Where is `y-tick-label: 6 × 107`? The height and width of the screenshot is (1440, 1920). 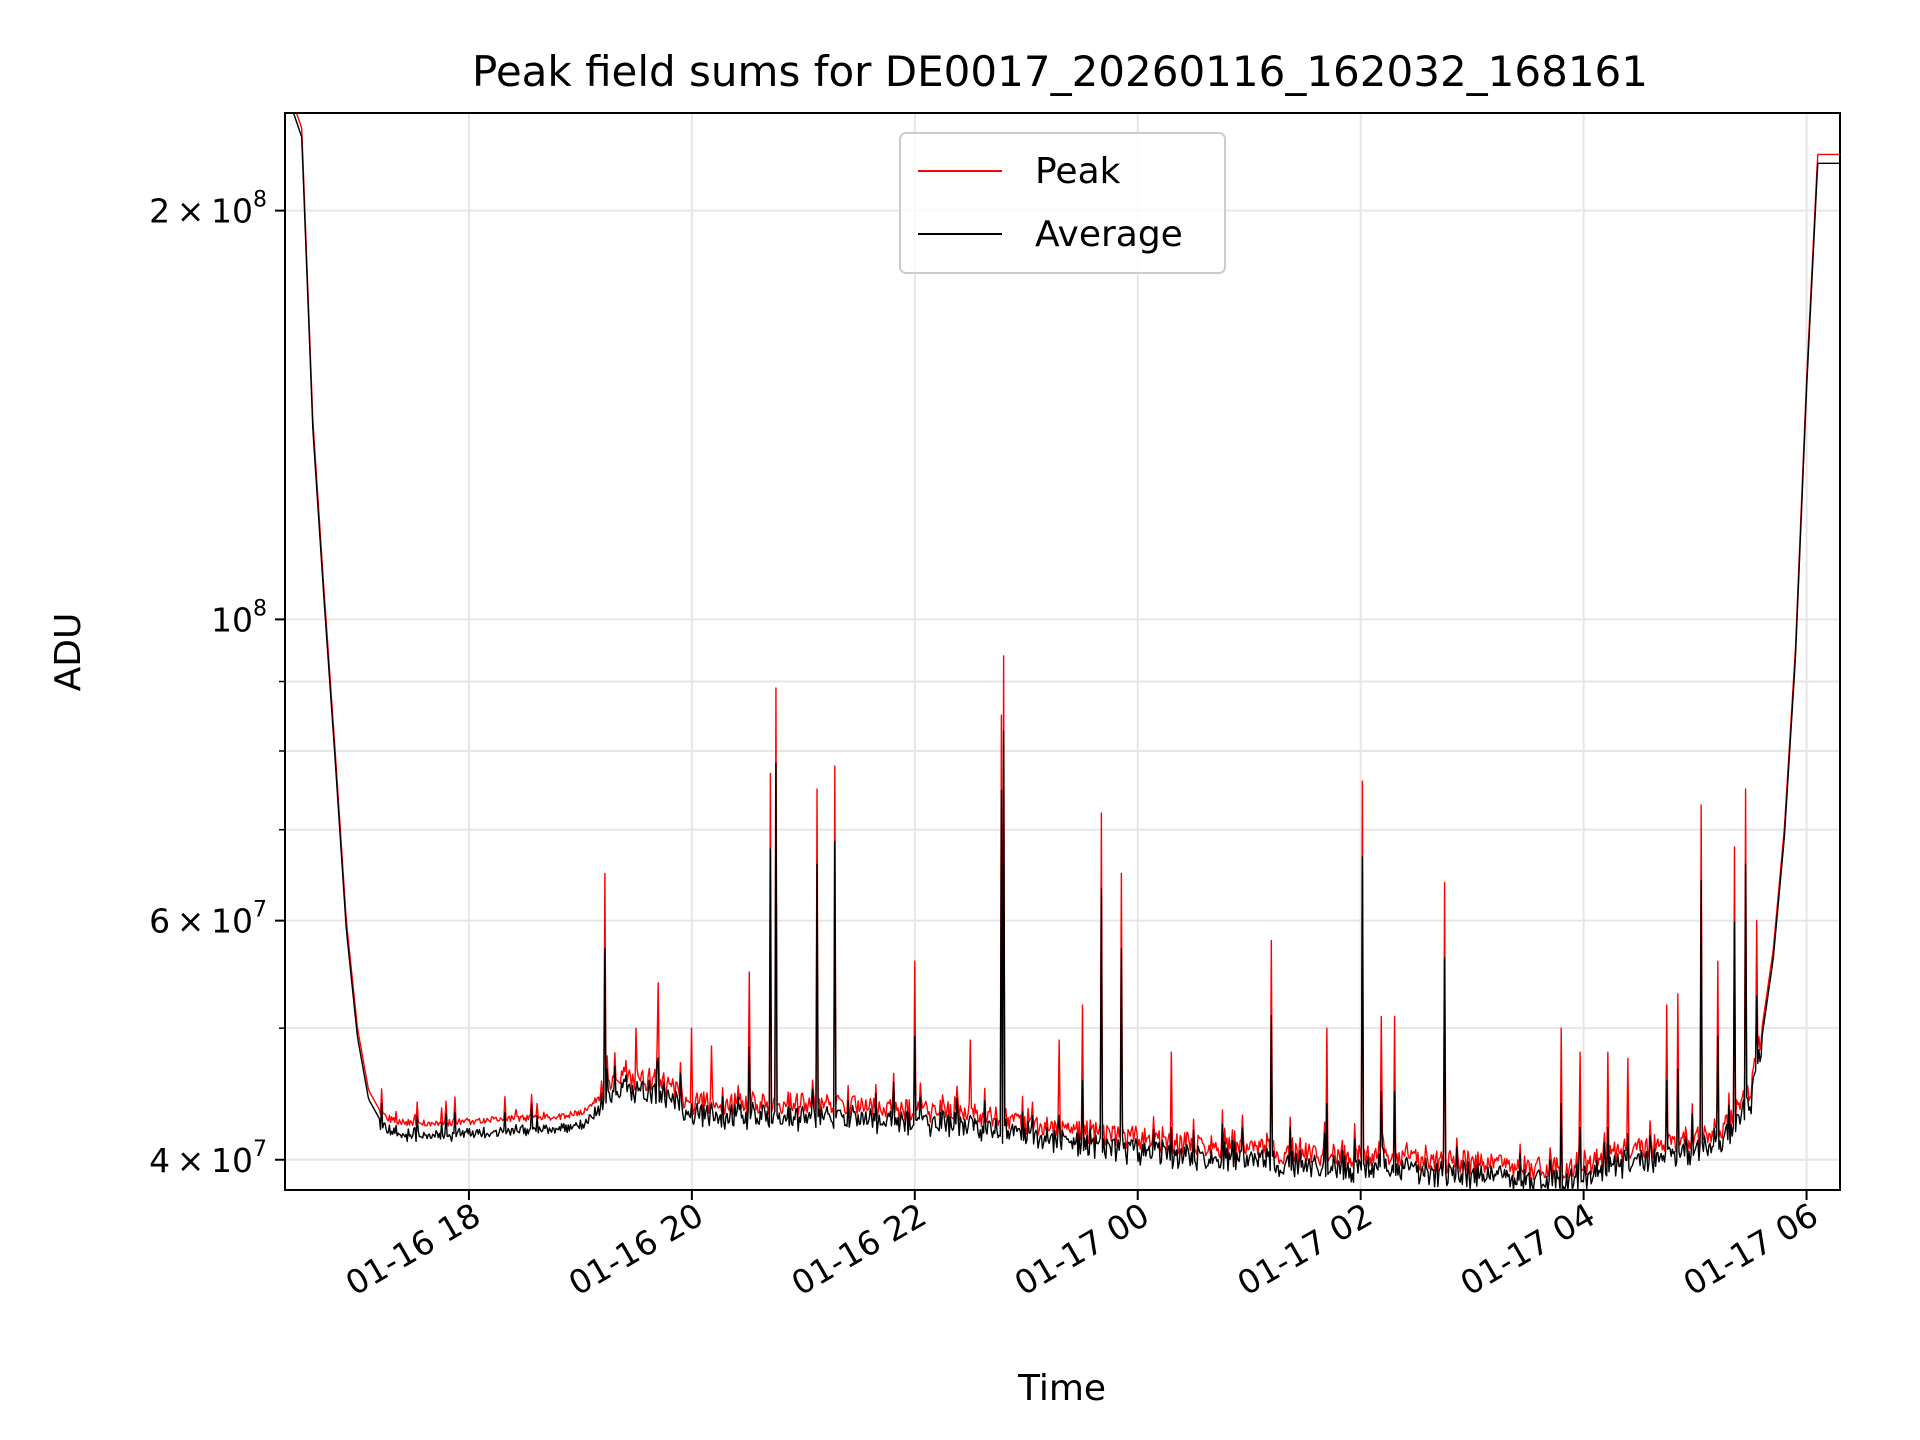
y-tick-label: 6 × 107 is located at coordinates (208, 919).